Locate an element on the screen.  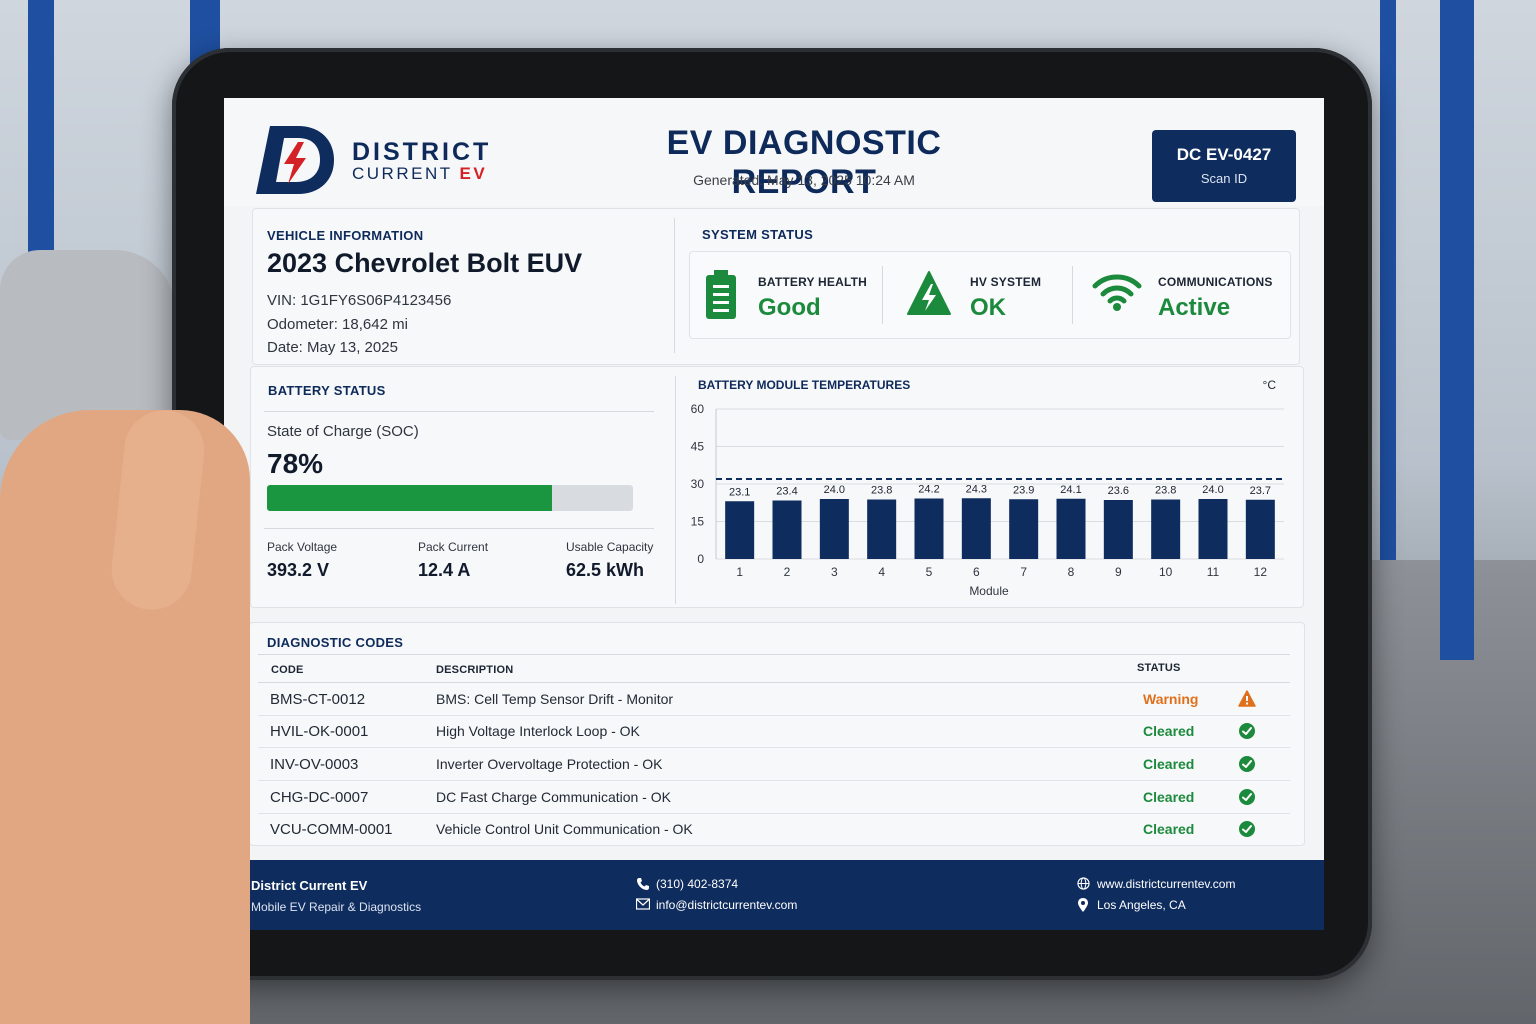
vehicle-odometer: Odometer: 18,642 mi is located at coordinates (337, 324).